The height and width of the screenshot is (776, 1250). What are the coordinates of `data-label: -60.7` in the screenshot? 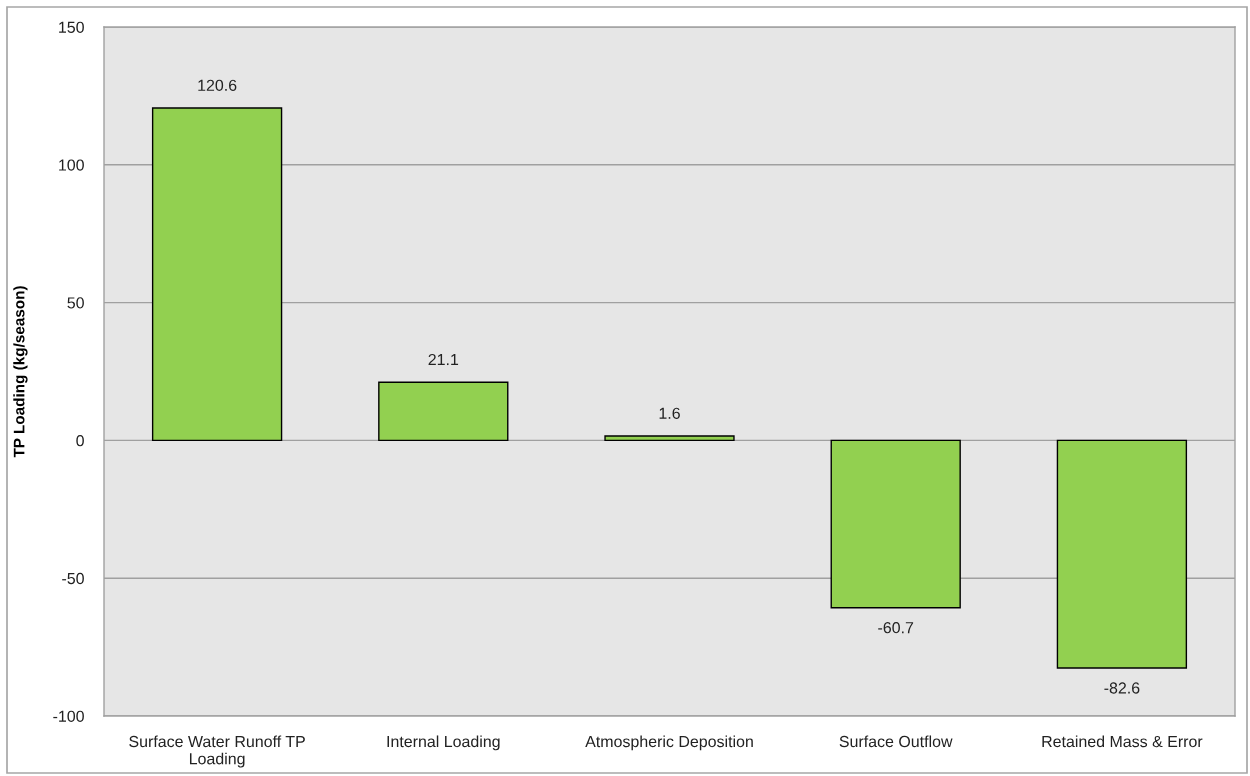 It's located at (896, 628).